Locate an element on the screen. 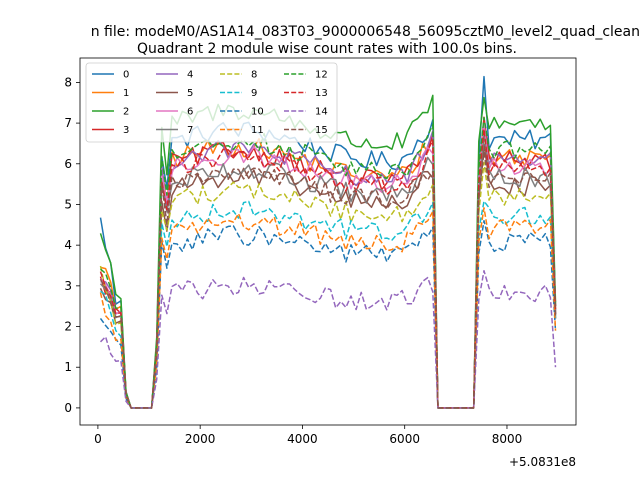  legend-label-10: 10 is located at coordinates (257, 112).